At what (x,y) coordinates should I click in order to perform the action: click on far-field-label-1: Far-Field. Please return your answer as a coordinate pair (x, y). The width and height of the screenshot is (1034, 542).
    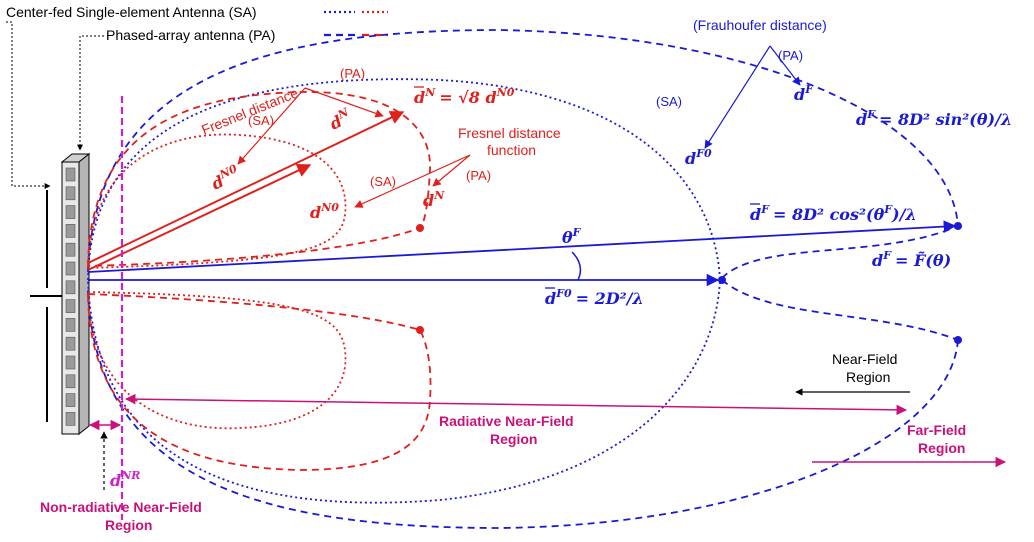
    Looking at the image, I should click on (936, 430).